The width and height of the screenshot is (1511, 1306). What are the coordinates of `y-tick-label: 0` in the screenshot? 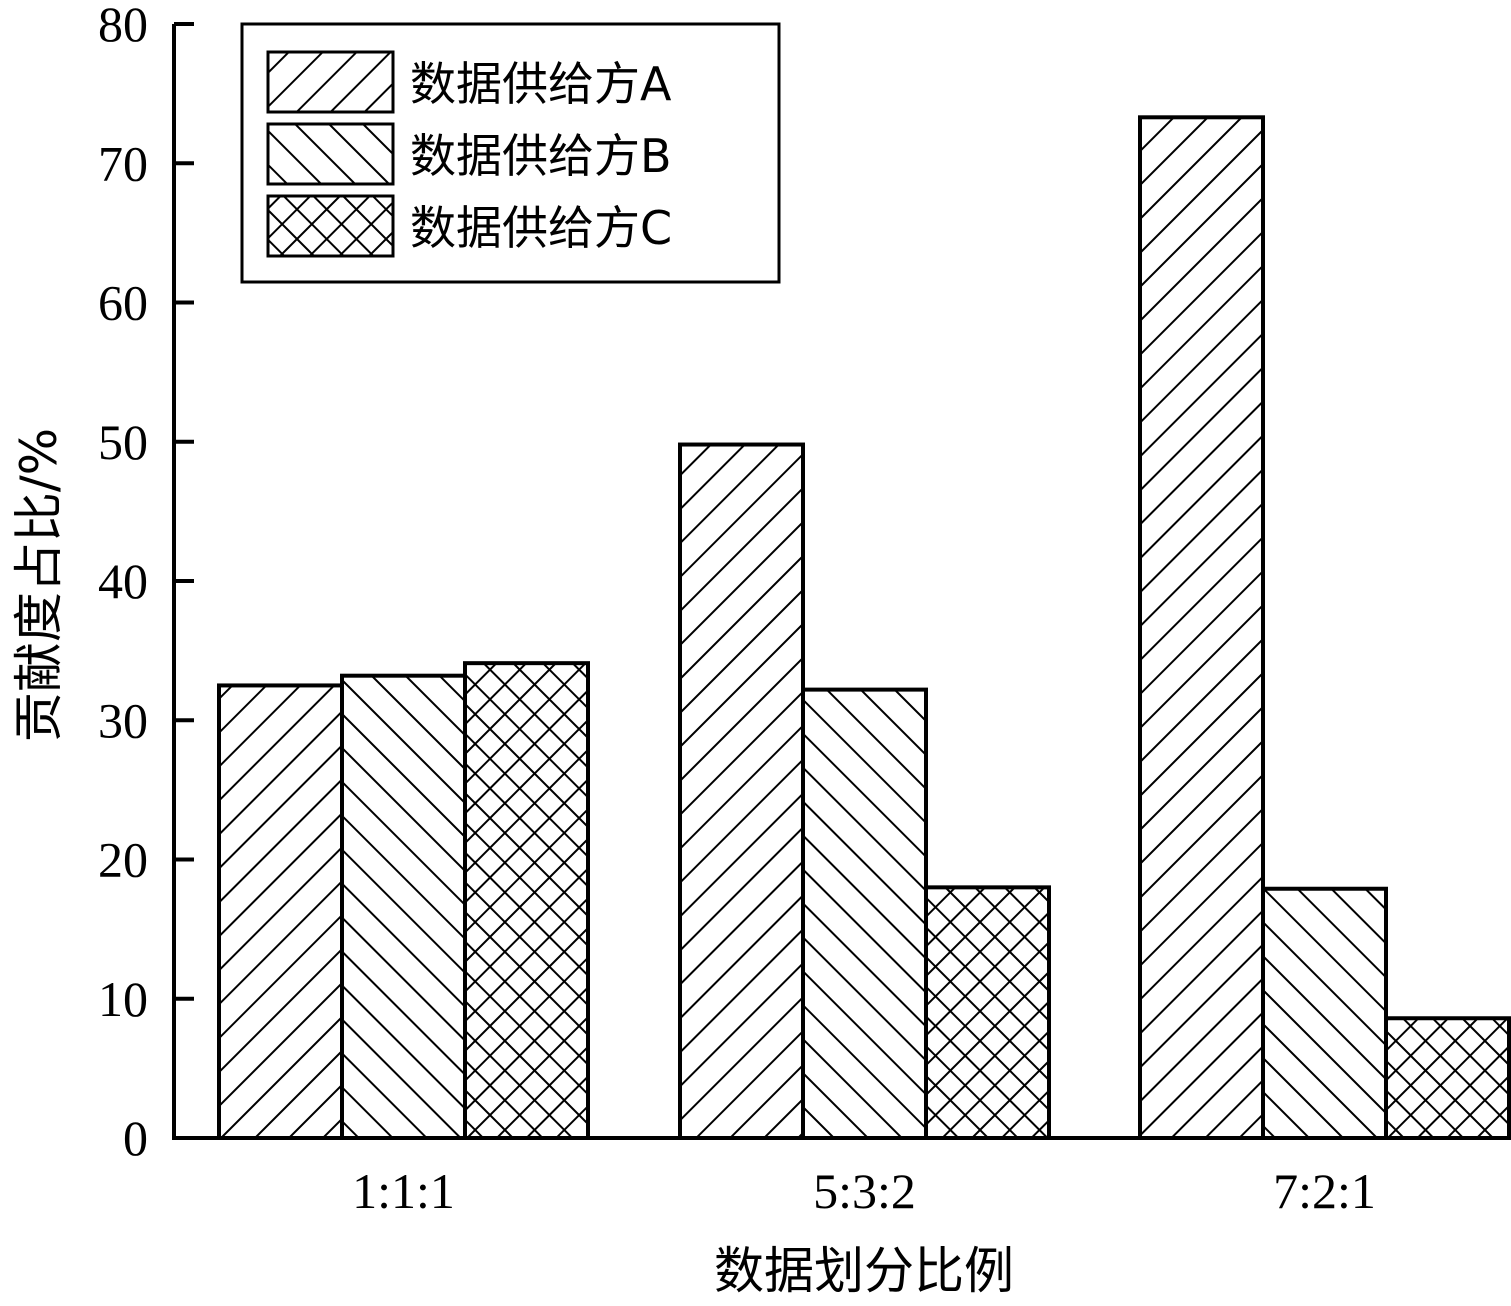 It's located at (135, 1138).